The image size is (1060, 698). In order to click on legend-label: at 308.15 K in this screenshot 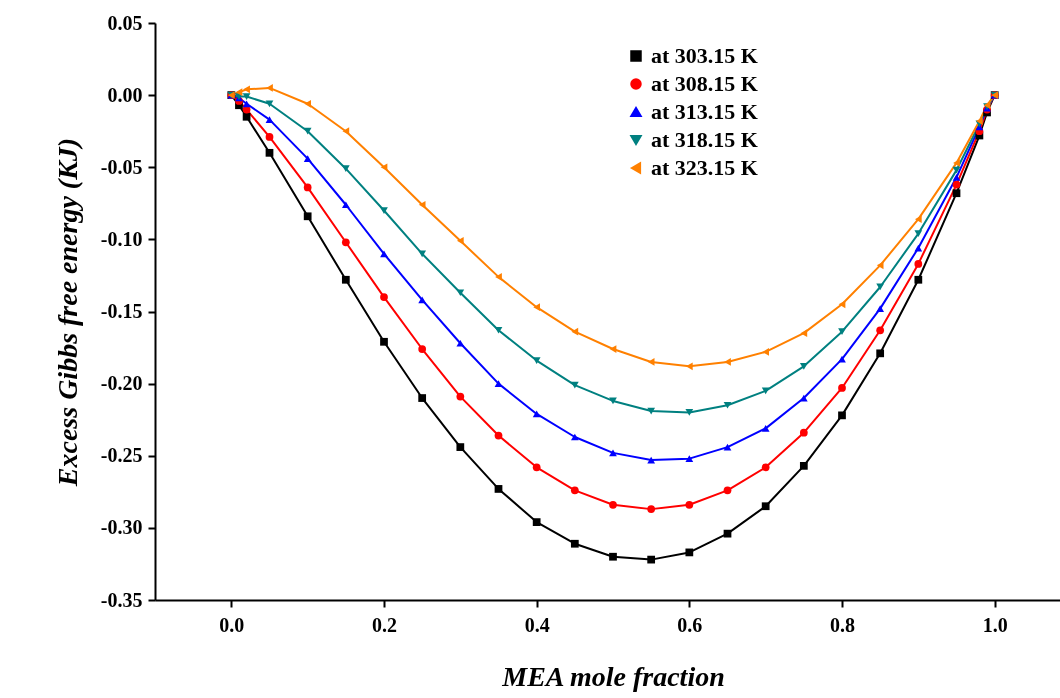, I will do `click(704, 83)`.